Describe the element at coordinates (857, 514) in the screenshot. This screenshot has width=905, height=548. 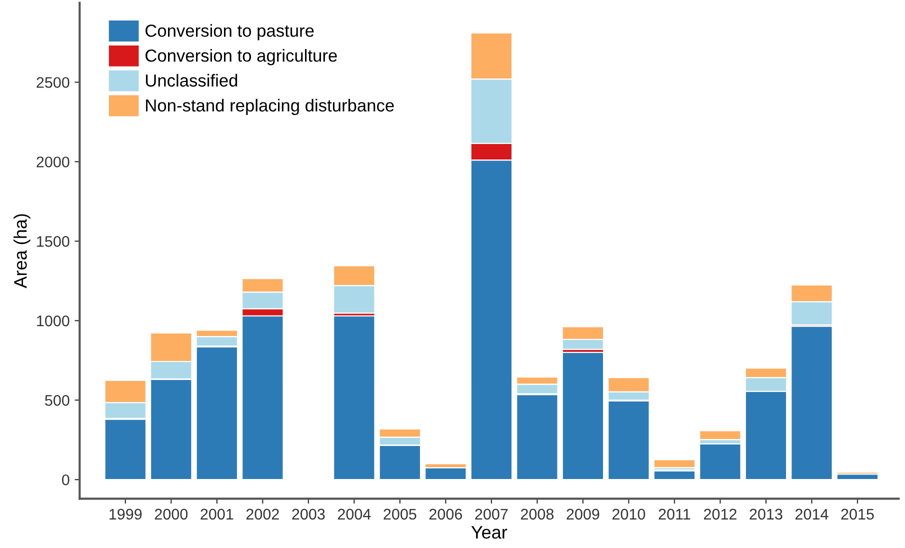
I see `x-tick-label: 2015` at that location.